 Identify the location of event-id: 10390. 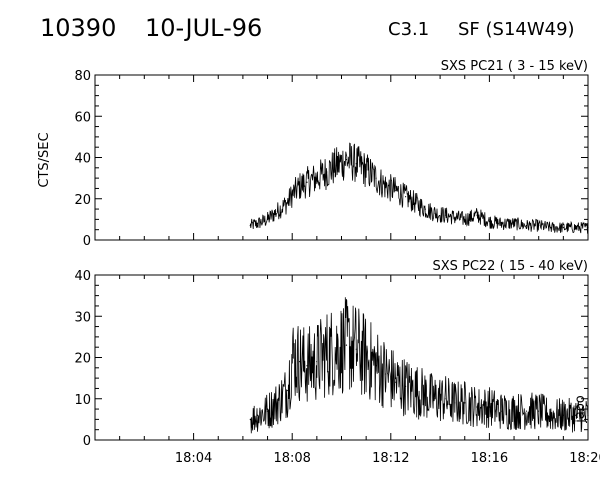
(78, 28).